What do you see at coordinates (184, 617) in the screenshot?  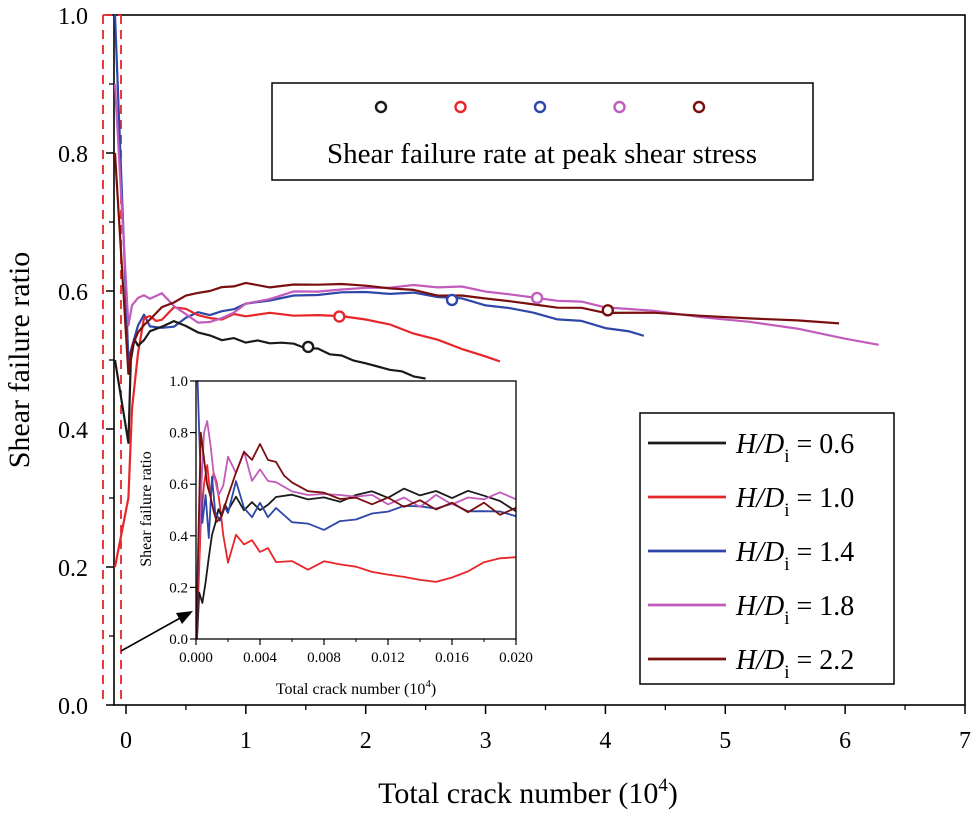 I see `zoom-arrow-head` at bounding box center [184, 617].